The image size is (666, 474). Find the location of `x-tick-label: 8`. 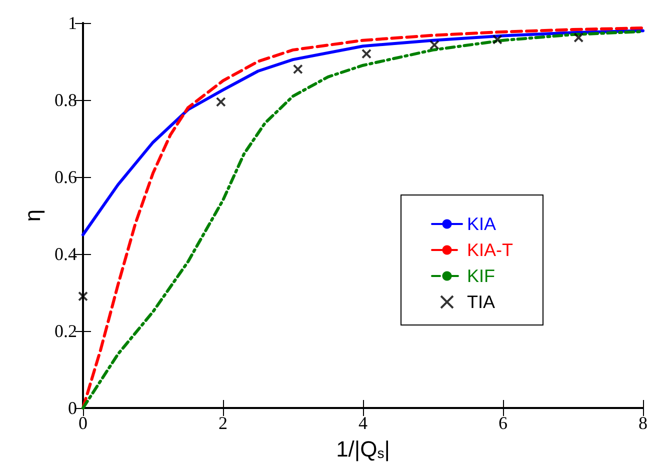

x-tick-label: 8 is located at coordinates (643, 423).